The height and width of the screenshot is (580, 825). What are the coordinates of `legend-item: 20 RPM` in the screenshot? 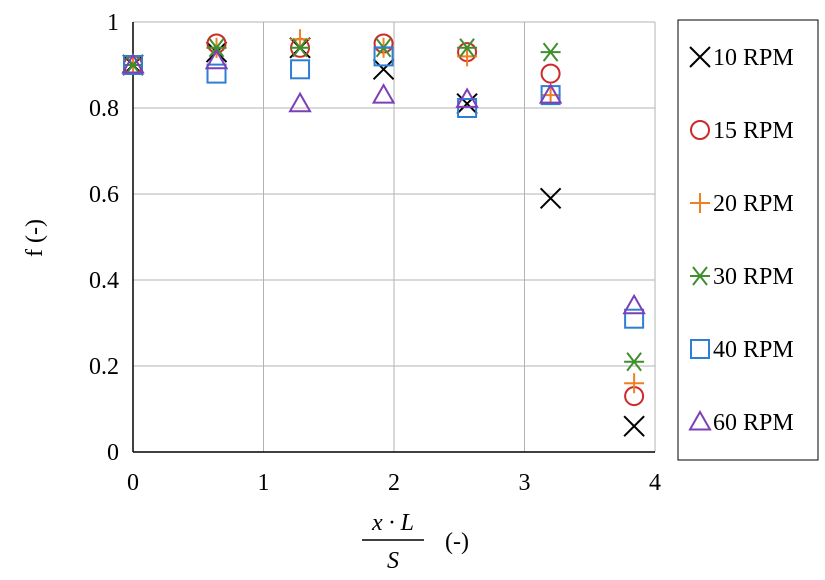 It's located at (742, 204).